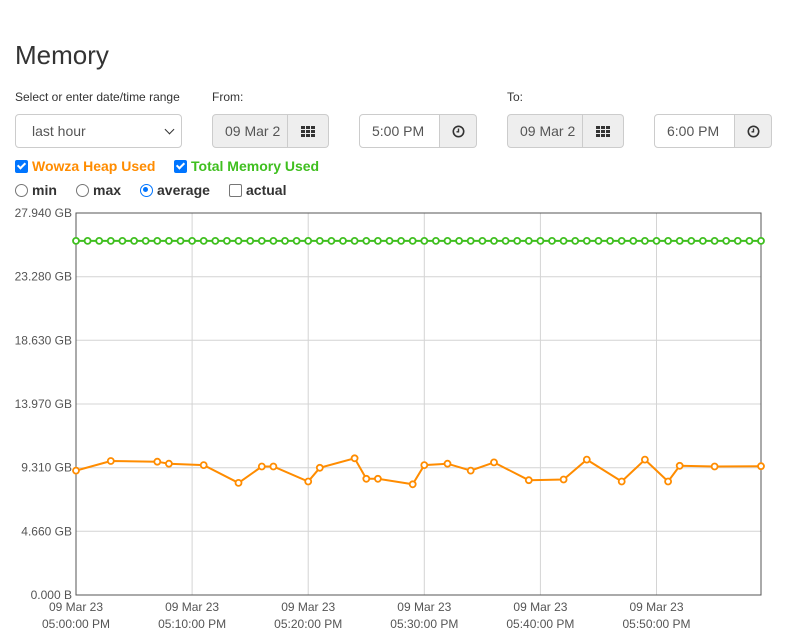 Image resolution: width=787 pixels, height=634 pixels. I want to click on x-tick-label-time: 05:10:00 PM, so click(192, 624).